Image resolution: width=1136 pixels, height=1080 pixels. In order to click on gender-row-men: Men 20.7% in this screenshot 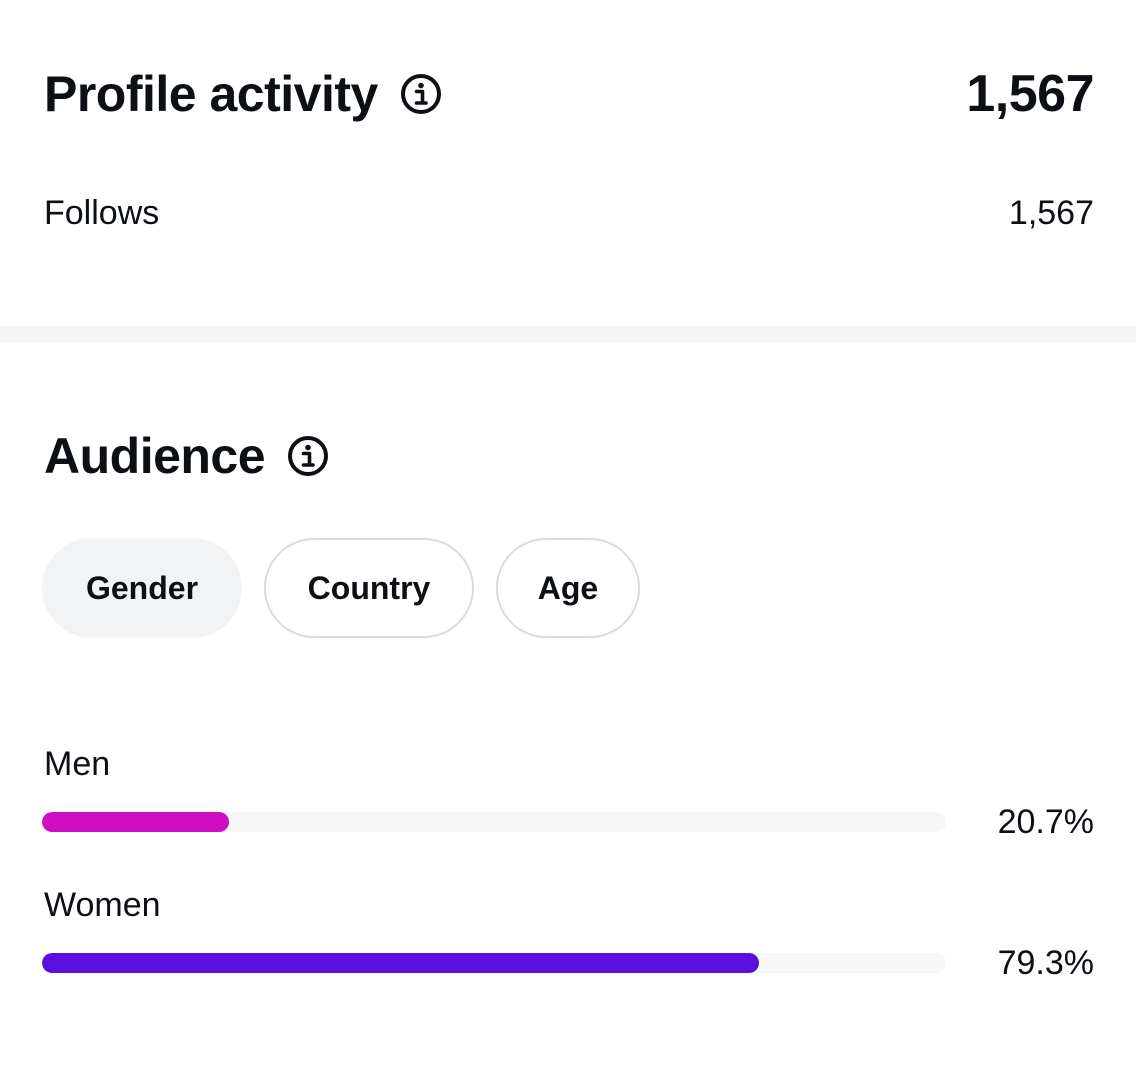, I will do `click(568, 793)`.